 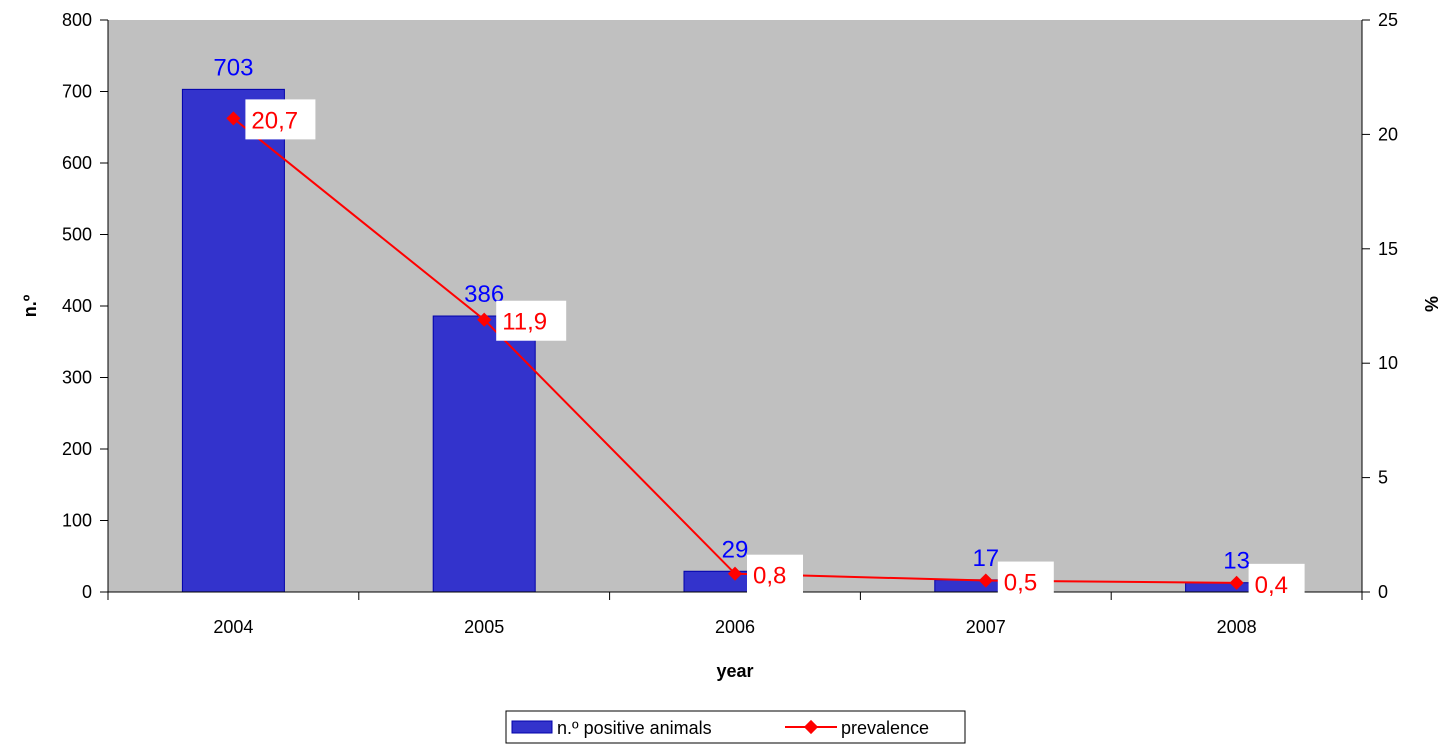 I want to click on y-tick-label: 100, so click(x=77, y=521).